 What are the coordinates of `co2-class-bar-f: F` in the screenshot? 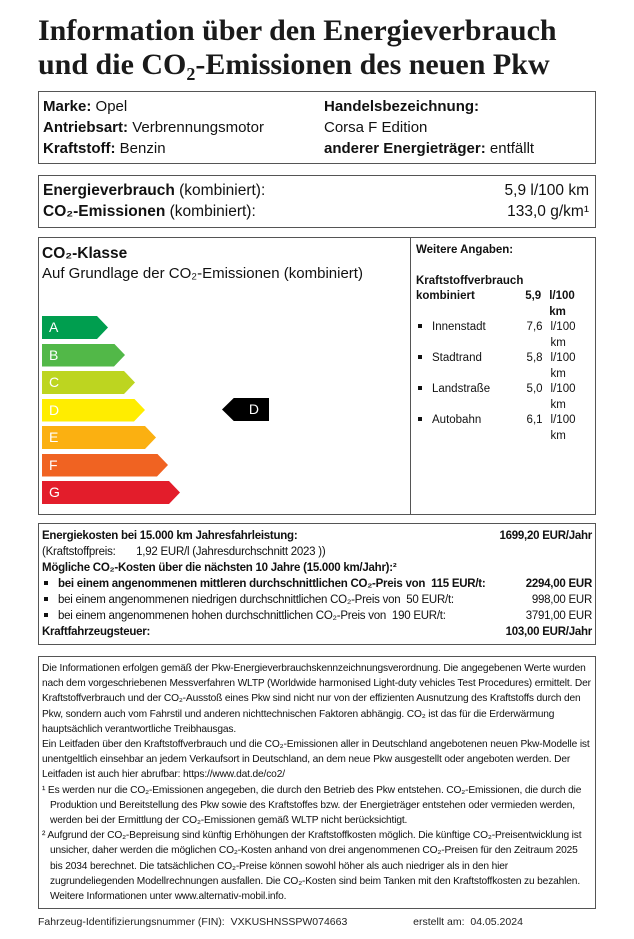 It's located at (105, 465).